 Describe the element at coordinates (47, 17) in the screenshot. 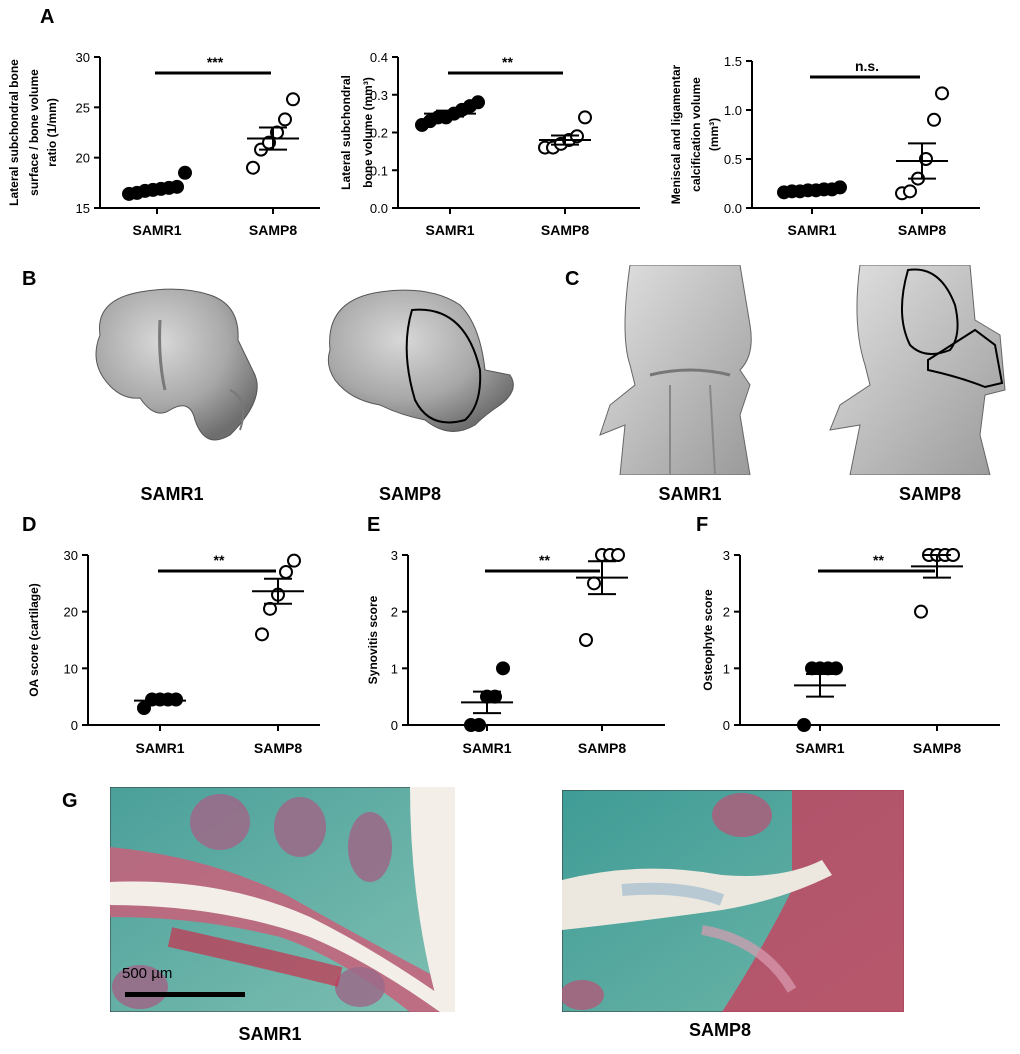

I see `panel-letter-a: A` at that location.